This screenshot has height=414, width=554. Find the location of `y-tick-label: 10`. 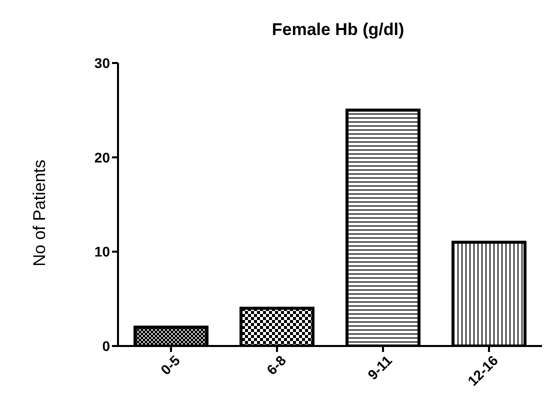

y-tick-label: 10 is located at coordinates (102, 252).